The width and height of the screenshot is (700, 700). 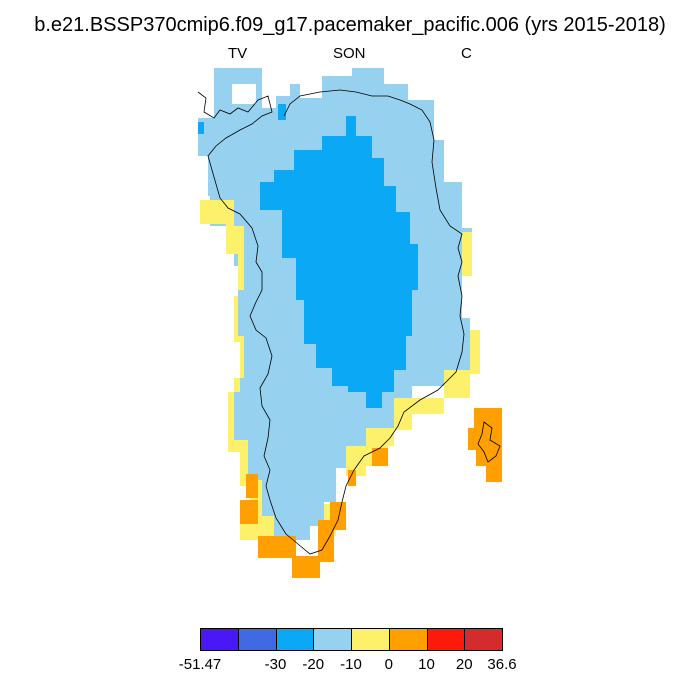 What do you see at coordinates (275, 664) in the screenshot?
I see `colorbar-label: -30` at bounding box center [275, 664].